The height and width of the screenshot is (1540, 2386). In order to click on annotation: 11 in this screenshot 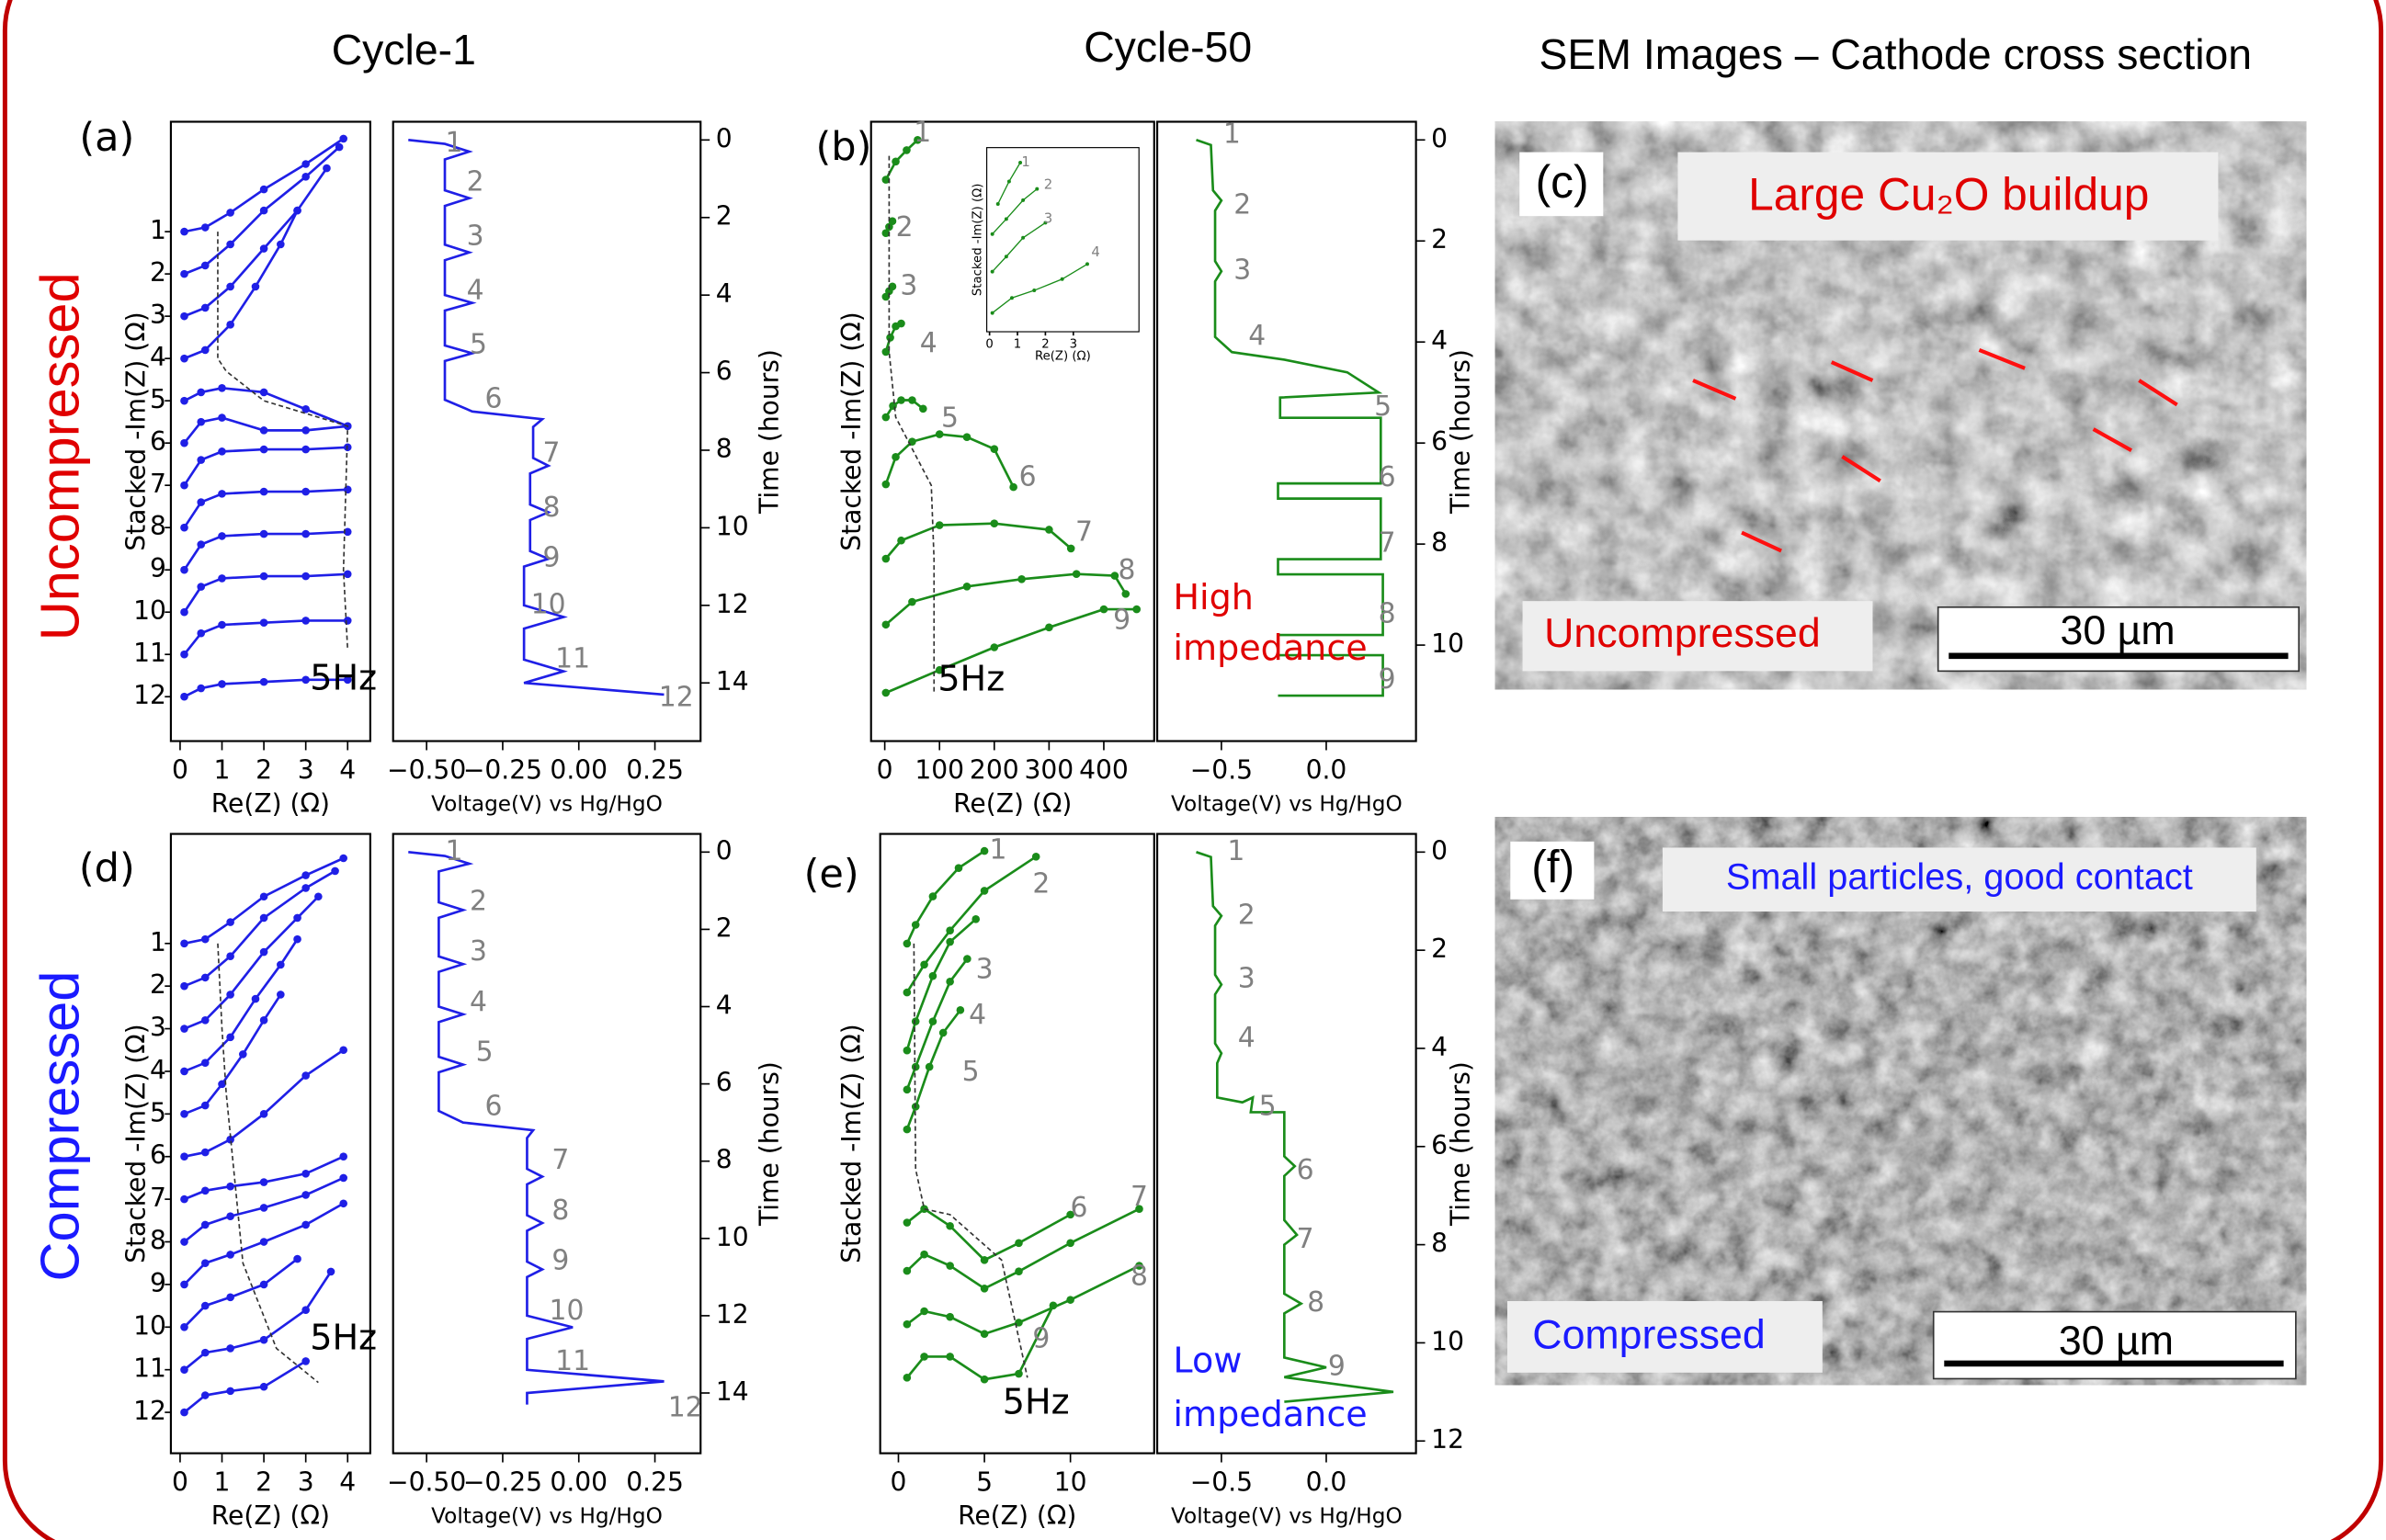, I will do `click(572, 658)`.